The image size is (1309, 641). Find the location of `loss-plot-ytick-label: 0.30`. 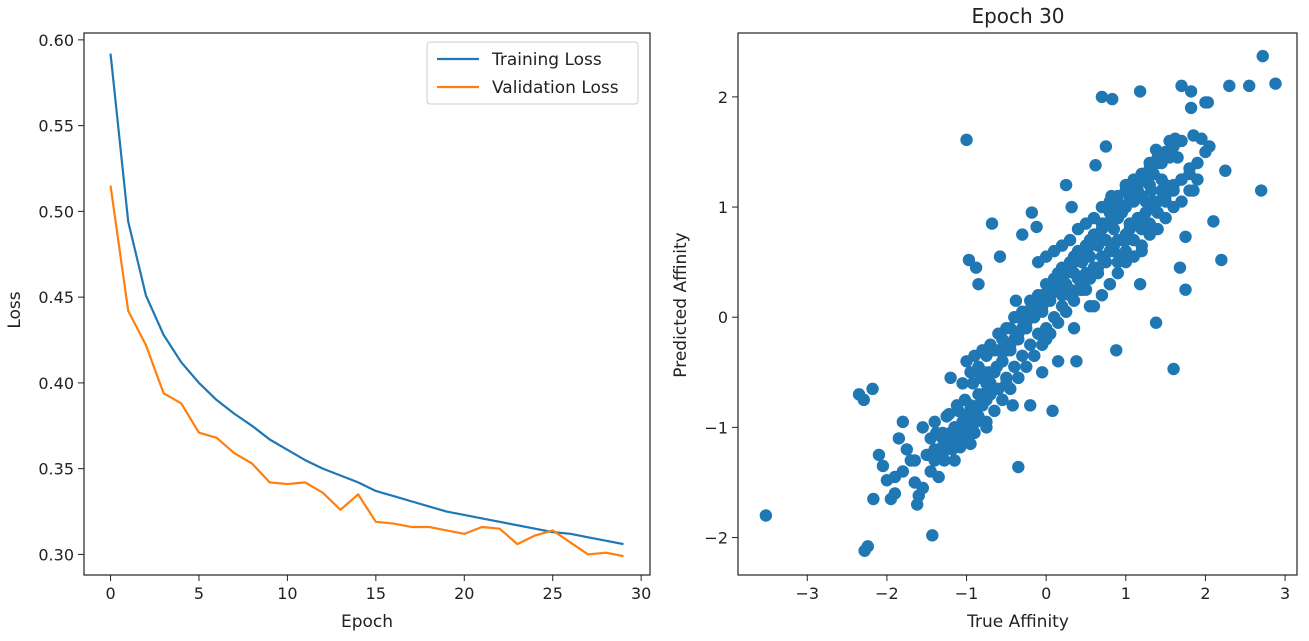

loss-plot-ytick-label: 0.30 is located at coordinates (56, 554).